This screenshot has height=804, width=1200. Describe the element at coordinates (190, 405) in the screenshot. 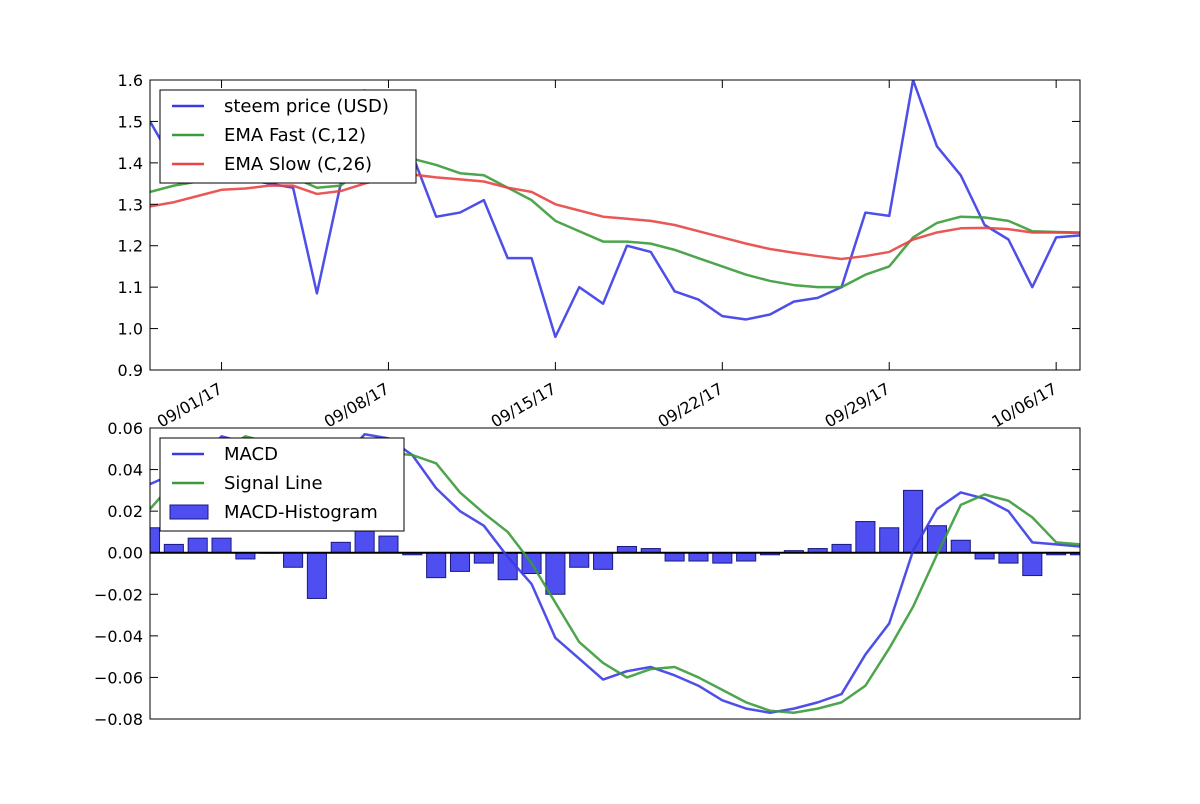

I see `x-tick-label: 09/01/17` at that location.